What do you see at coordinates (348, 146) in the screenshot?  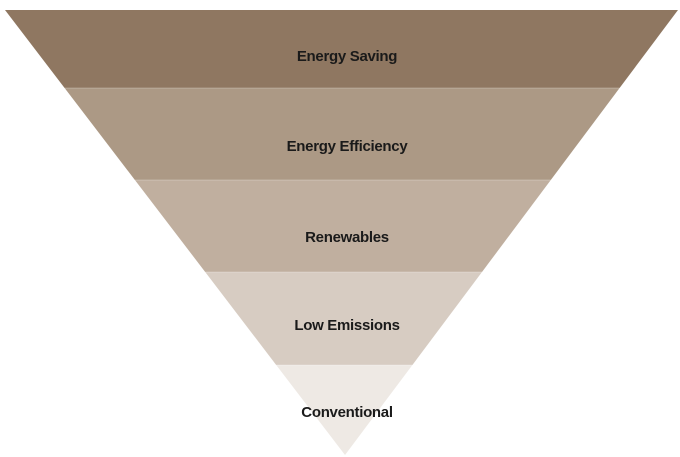 I see `level-label: Energy Efficiency` at bounding box center [348, 146].